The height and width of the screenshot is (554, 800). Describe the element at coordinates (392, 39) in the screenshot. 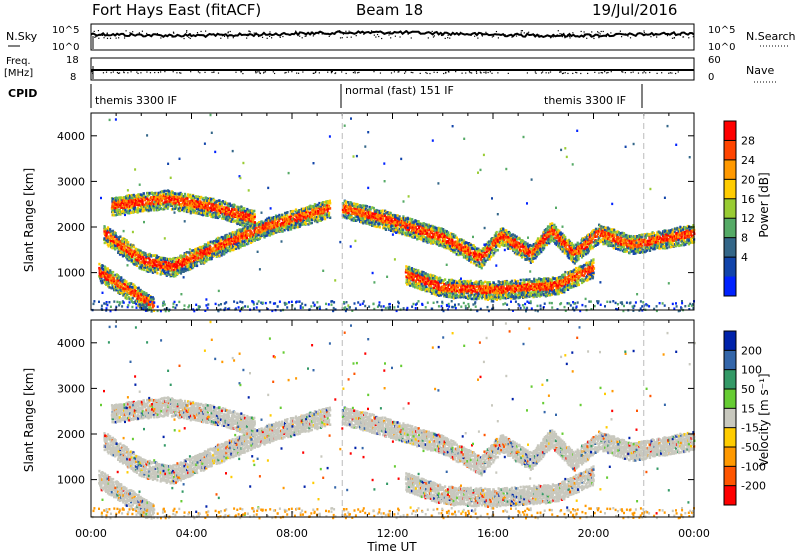

I see `nsky-trace` at that location.